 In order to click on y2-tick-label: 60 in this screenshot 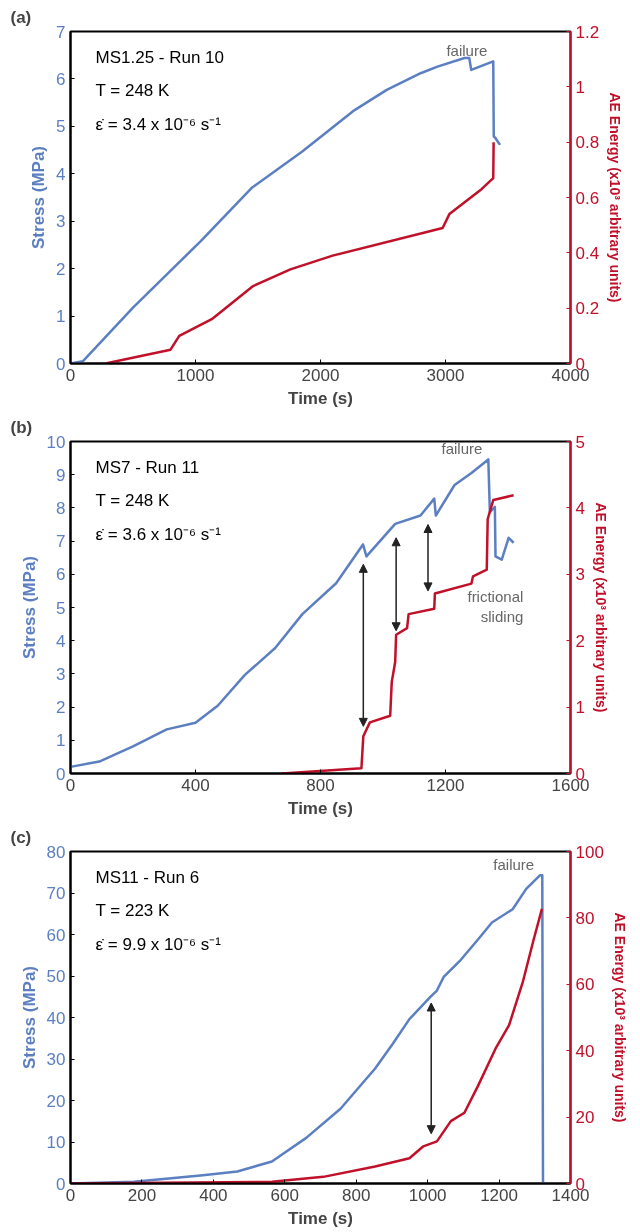, I will do `click(585, 985)`.